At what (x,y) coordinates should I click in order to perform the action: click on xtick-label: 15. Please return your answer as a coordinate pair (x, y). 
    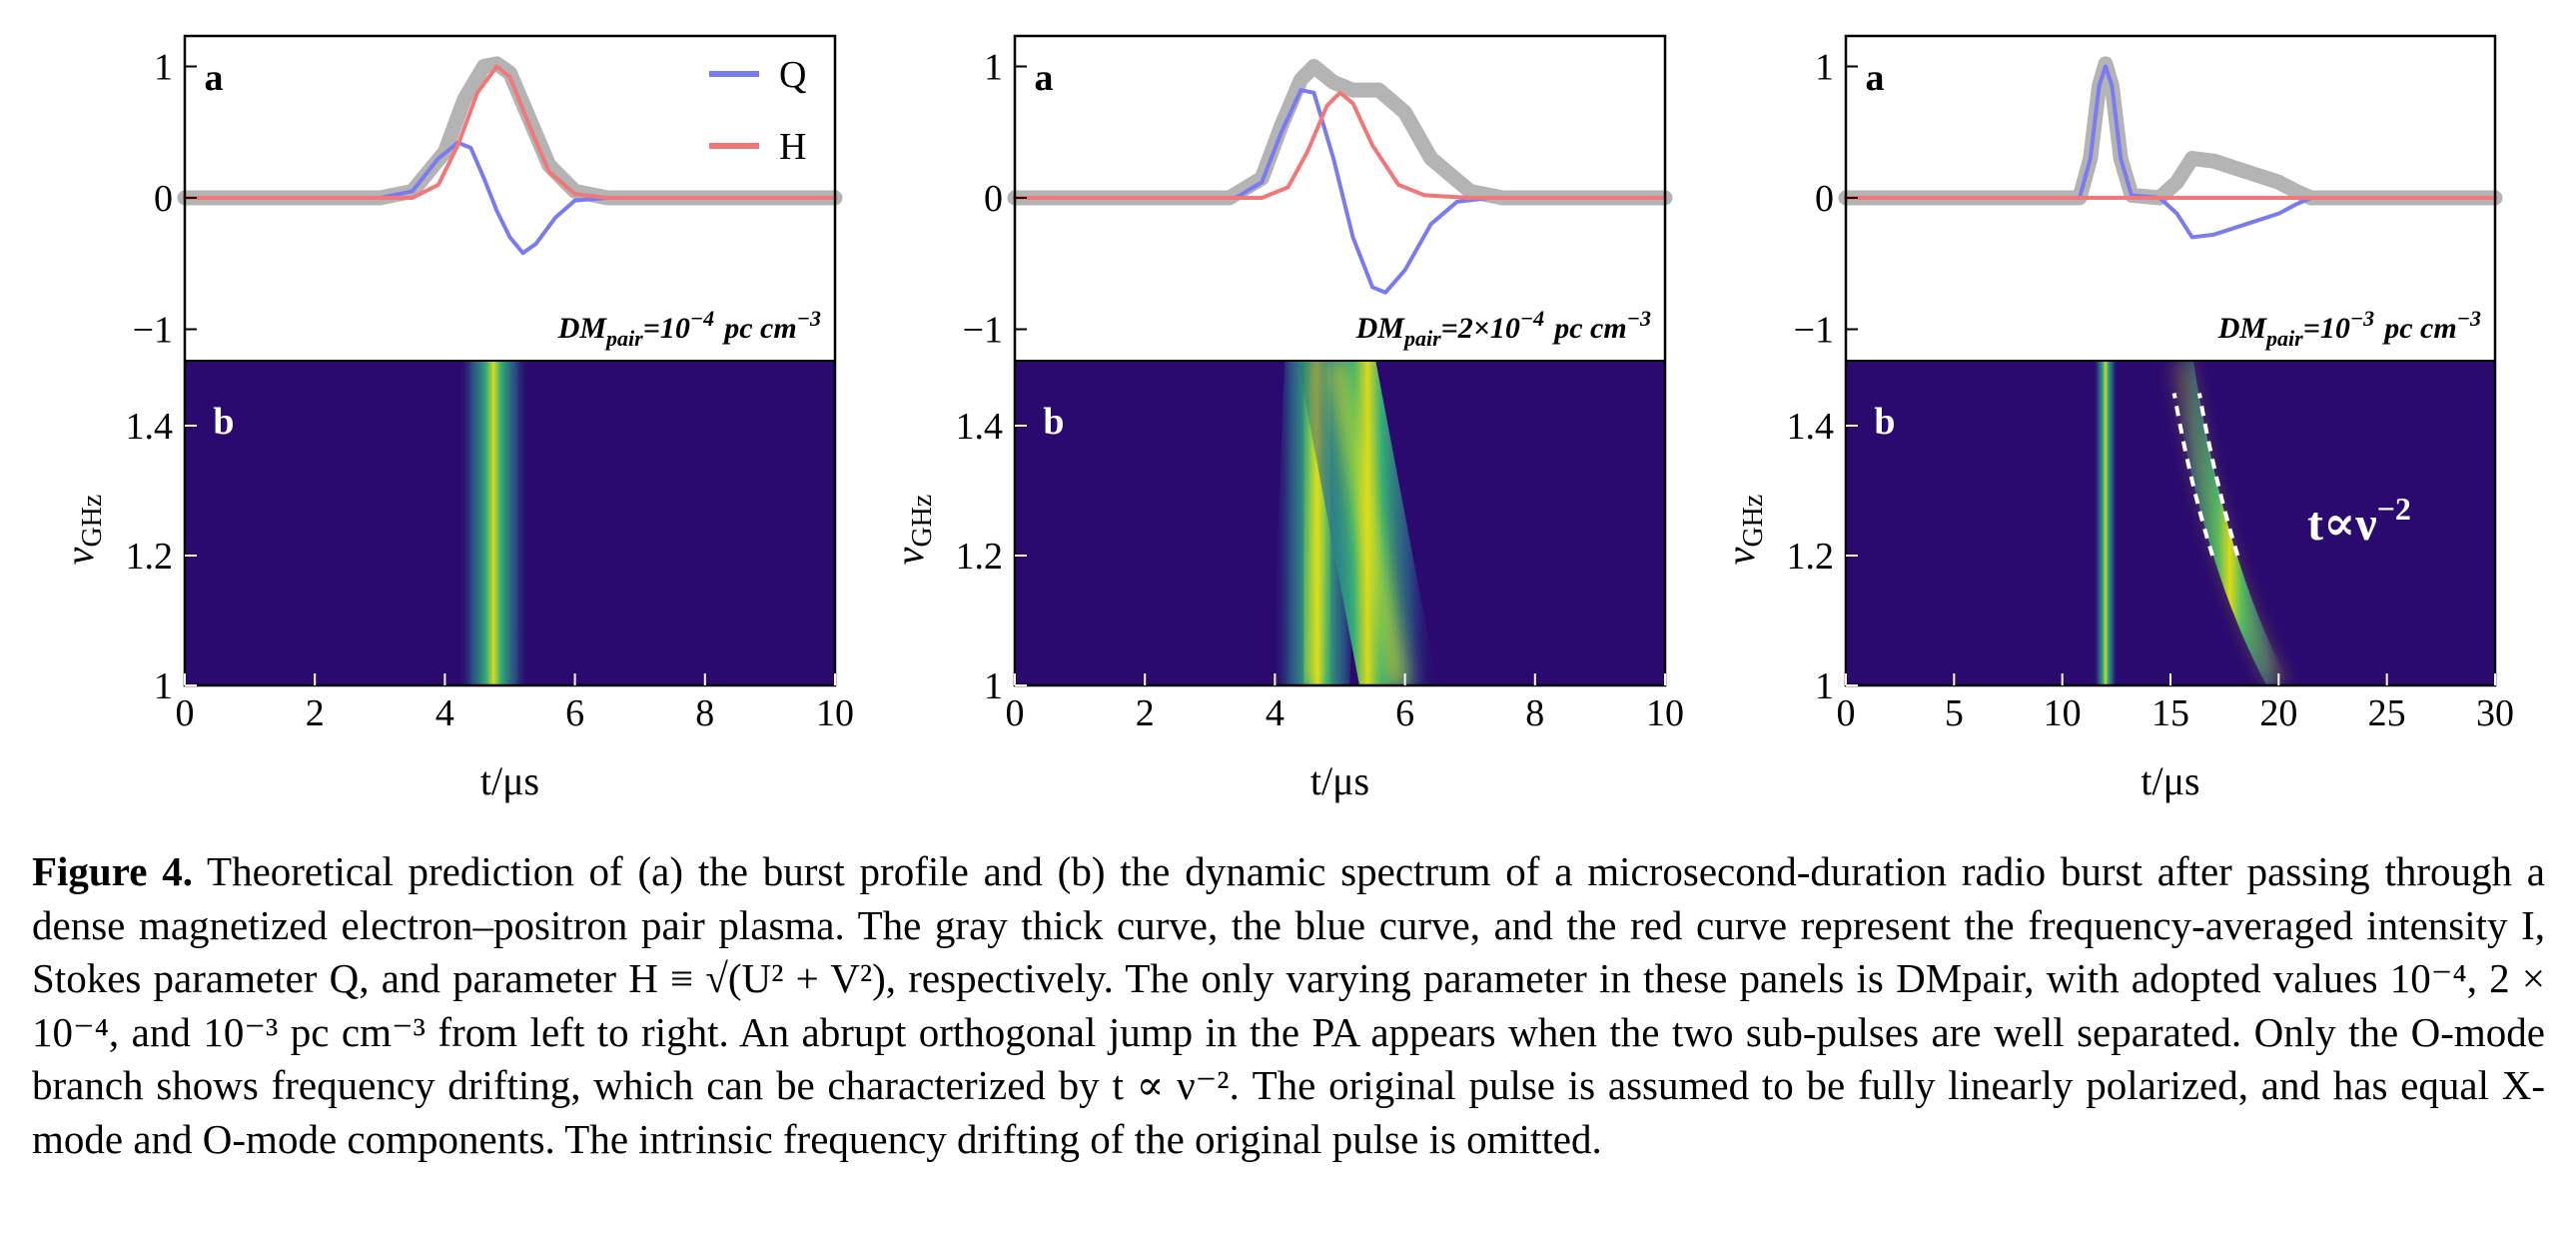
    Looking at the image, I should click on (2170, 713).